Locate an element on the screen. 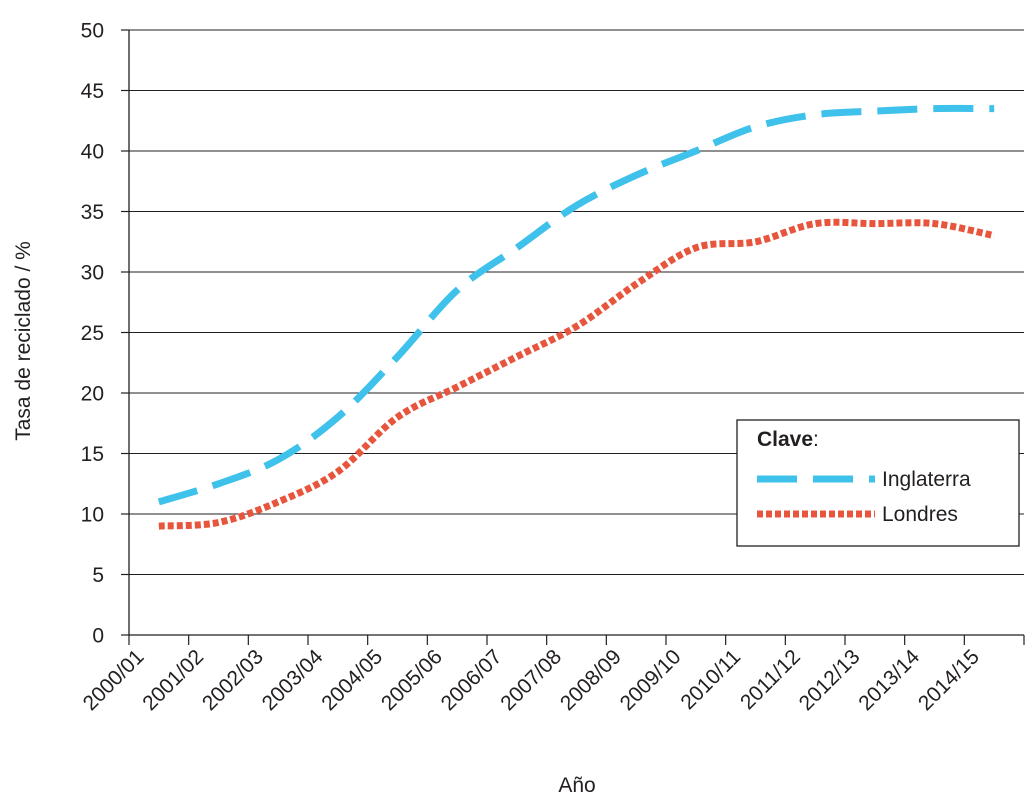  x-tick-label: 2013/14 is located at coordinates (889, 680).